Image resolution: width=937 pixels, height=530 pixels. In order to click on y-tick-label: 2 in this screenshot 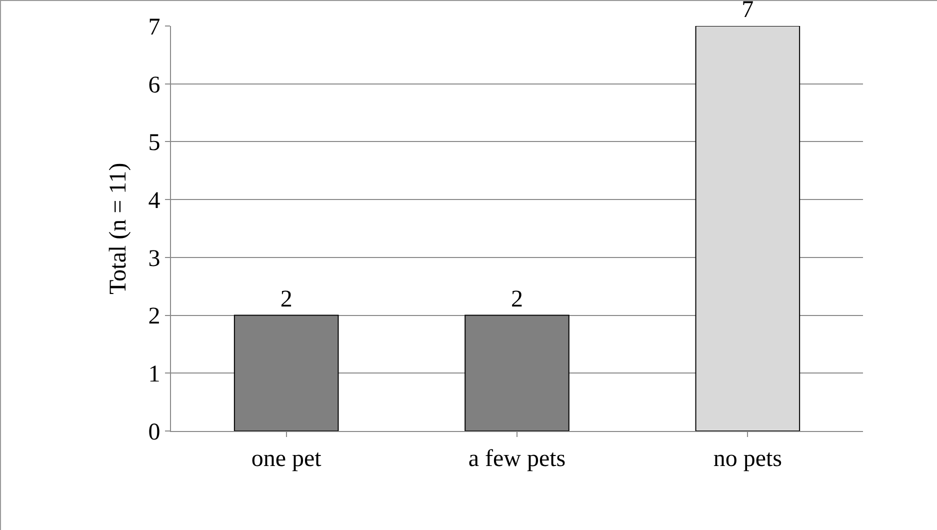, I will do `click(154, 317)`.